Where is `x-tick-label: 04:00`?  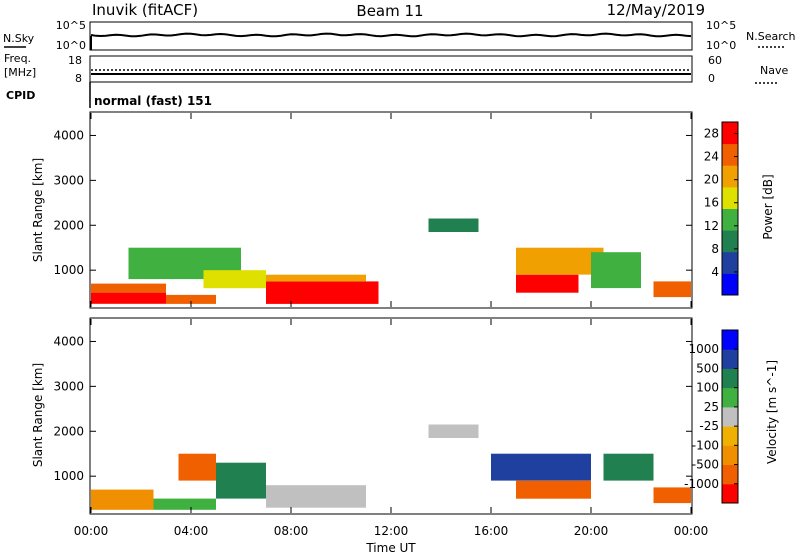 x-tick-label: 04:00 is located at coordinates (191, 531).